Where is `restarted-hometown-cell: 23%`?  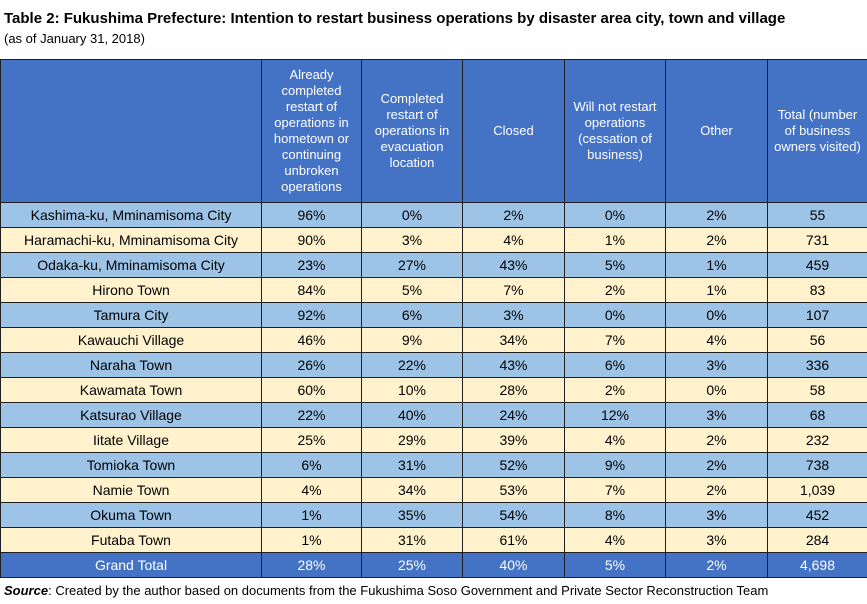 restarted-hometown-cell: 23% is located at coordinates (311, 265).